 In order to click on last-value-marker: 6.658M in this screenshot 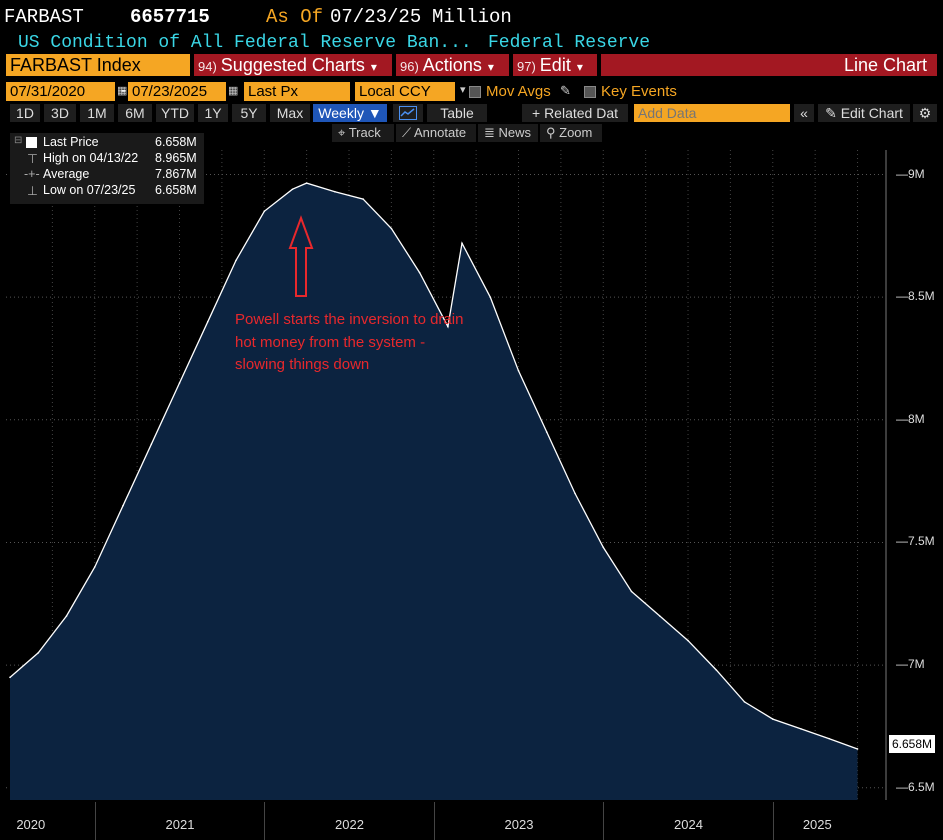, I will do `click(912, 744)`.